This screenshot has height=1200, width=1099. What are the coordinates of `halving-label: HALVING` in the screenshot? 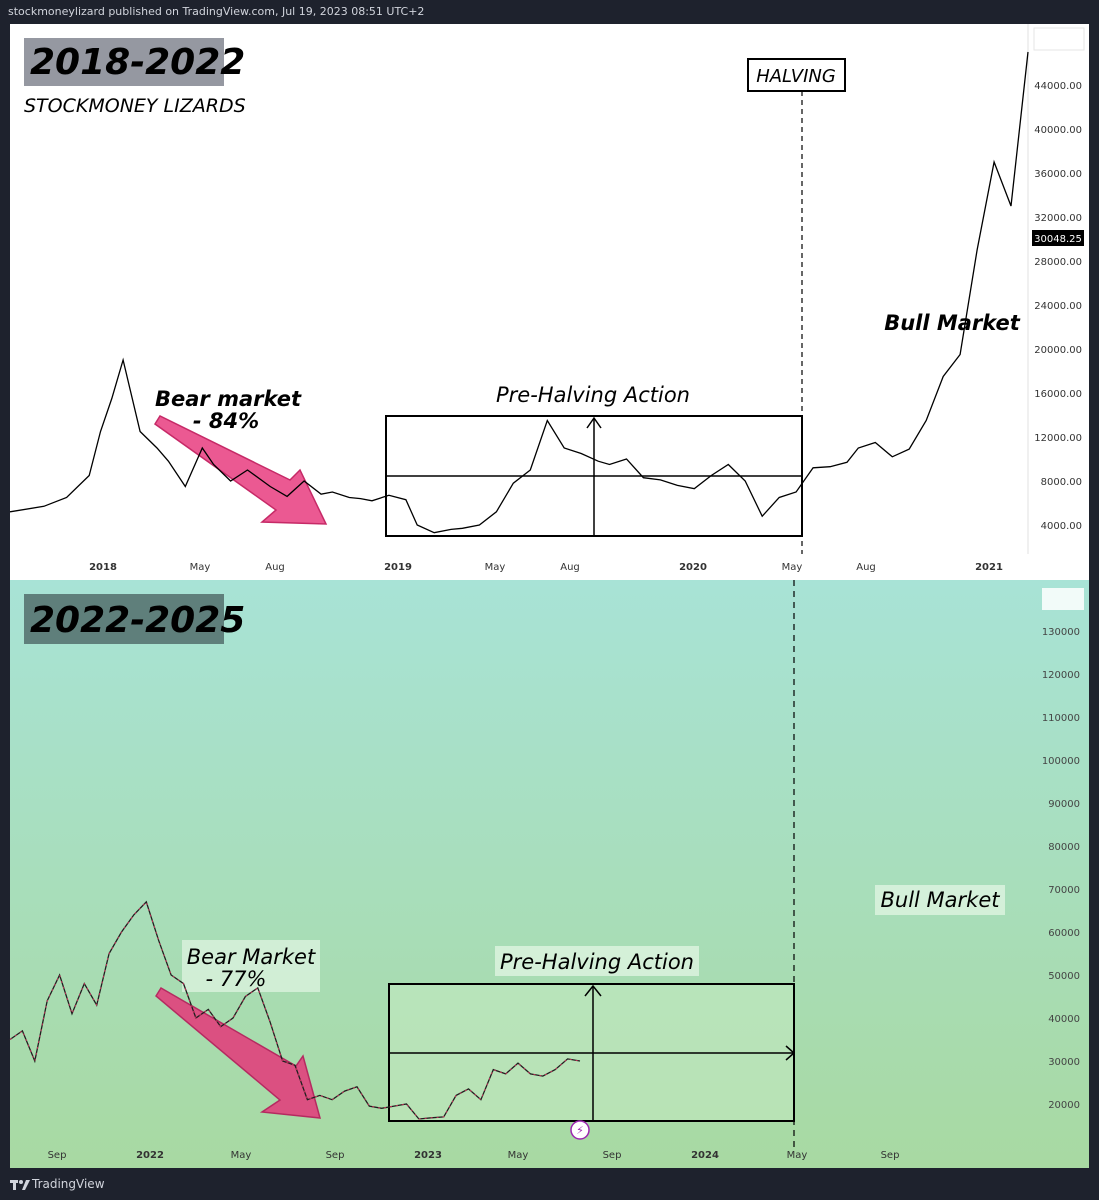 It's located at (796, 76).